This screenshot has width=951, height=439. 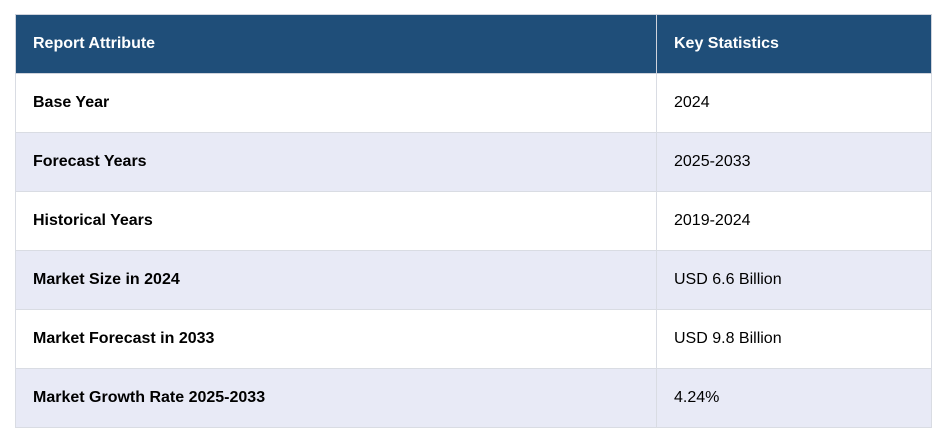 I want to click on row-attribute-cell: Historical Years, so click(x=336, y=221).